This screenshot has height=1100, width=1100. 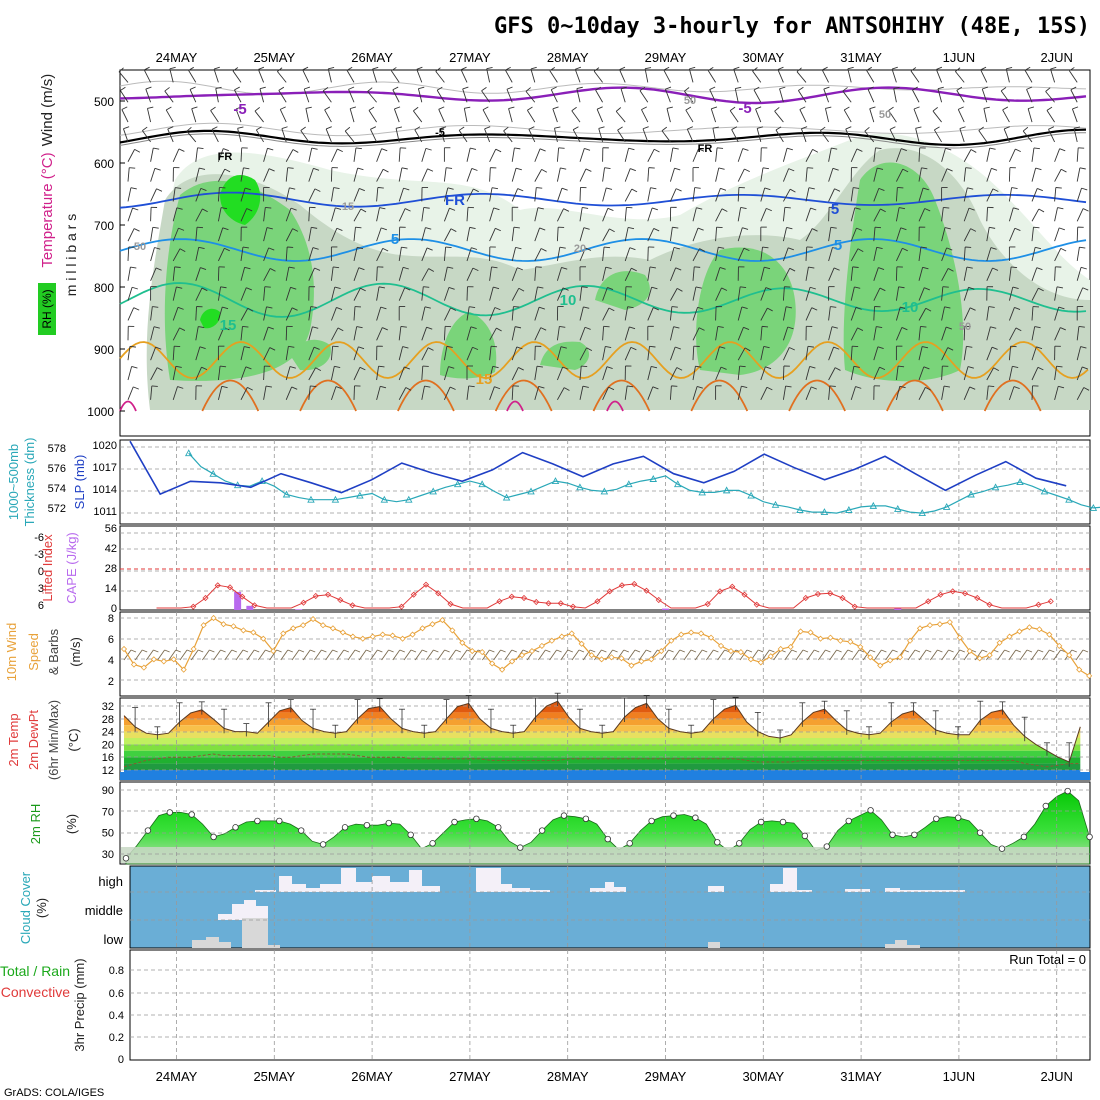 I want to click on panel-label: m i l l i b a r s, so click(x=71, y=255).